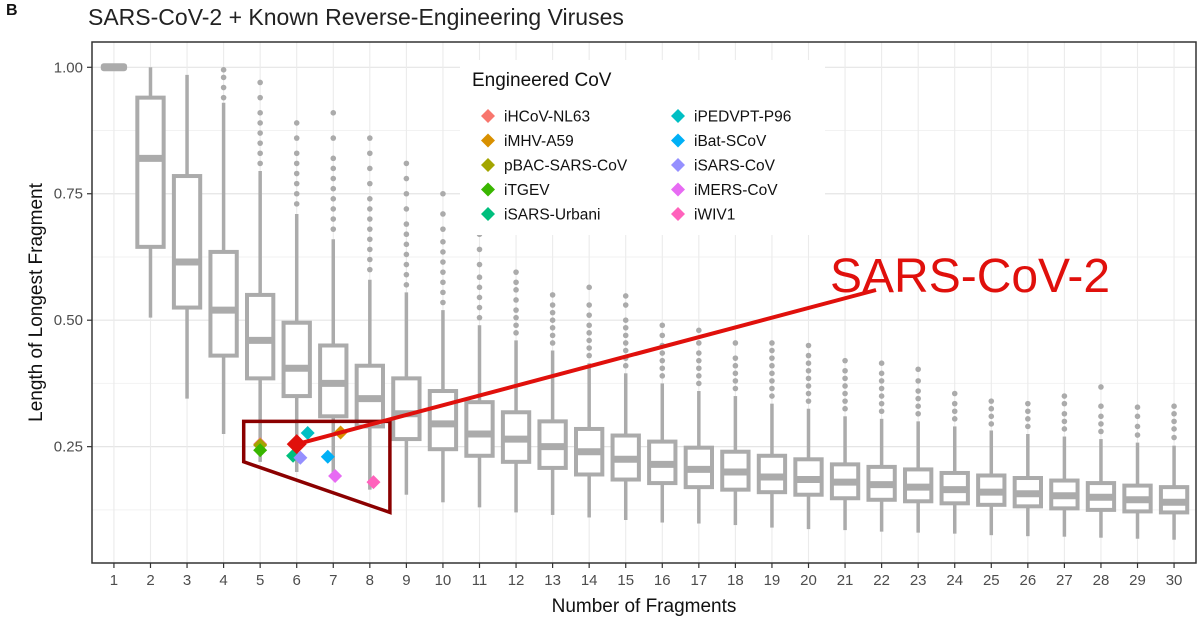 This screenshot has height=626, width=1200. Describe the element at coordinates (527, 141) in the screenshot. I see `legend-item-imhv-a59: iMHV-A59` at that location.